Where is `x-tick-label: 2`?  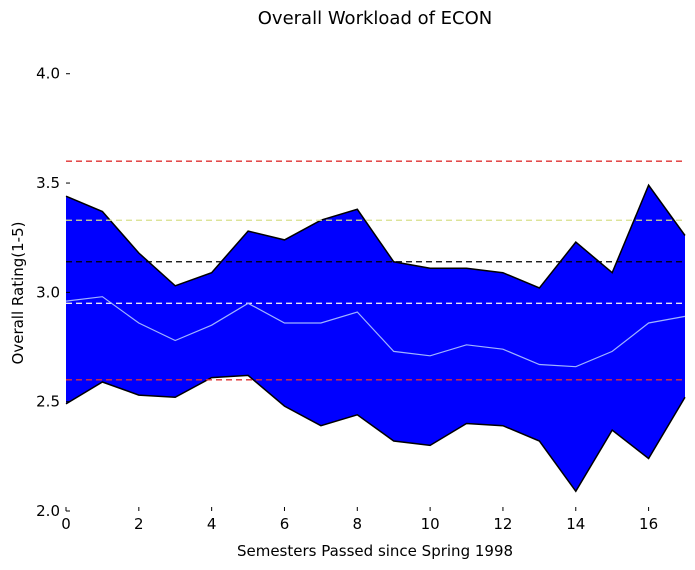
x-tick-label: 2 is located at coordinates (139, 524).